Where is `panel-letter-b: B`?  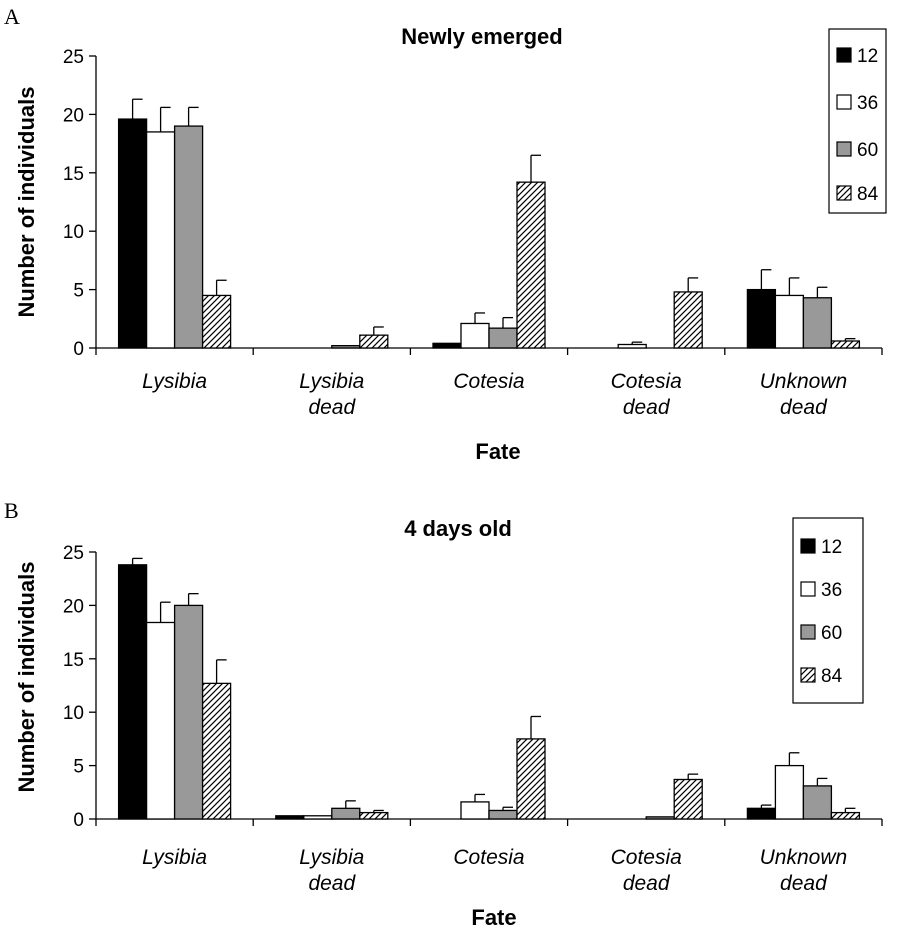 panel-letter-b: B is located at coordinates (11, 510).